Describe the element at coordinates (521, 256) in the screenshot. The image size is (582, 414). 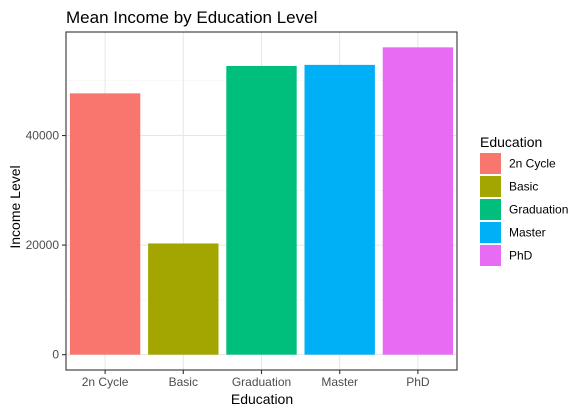
I see `legend-label: PhD` at that location.